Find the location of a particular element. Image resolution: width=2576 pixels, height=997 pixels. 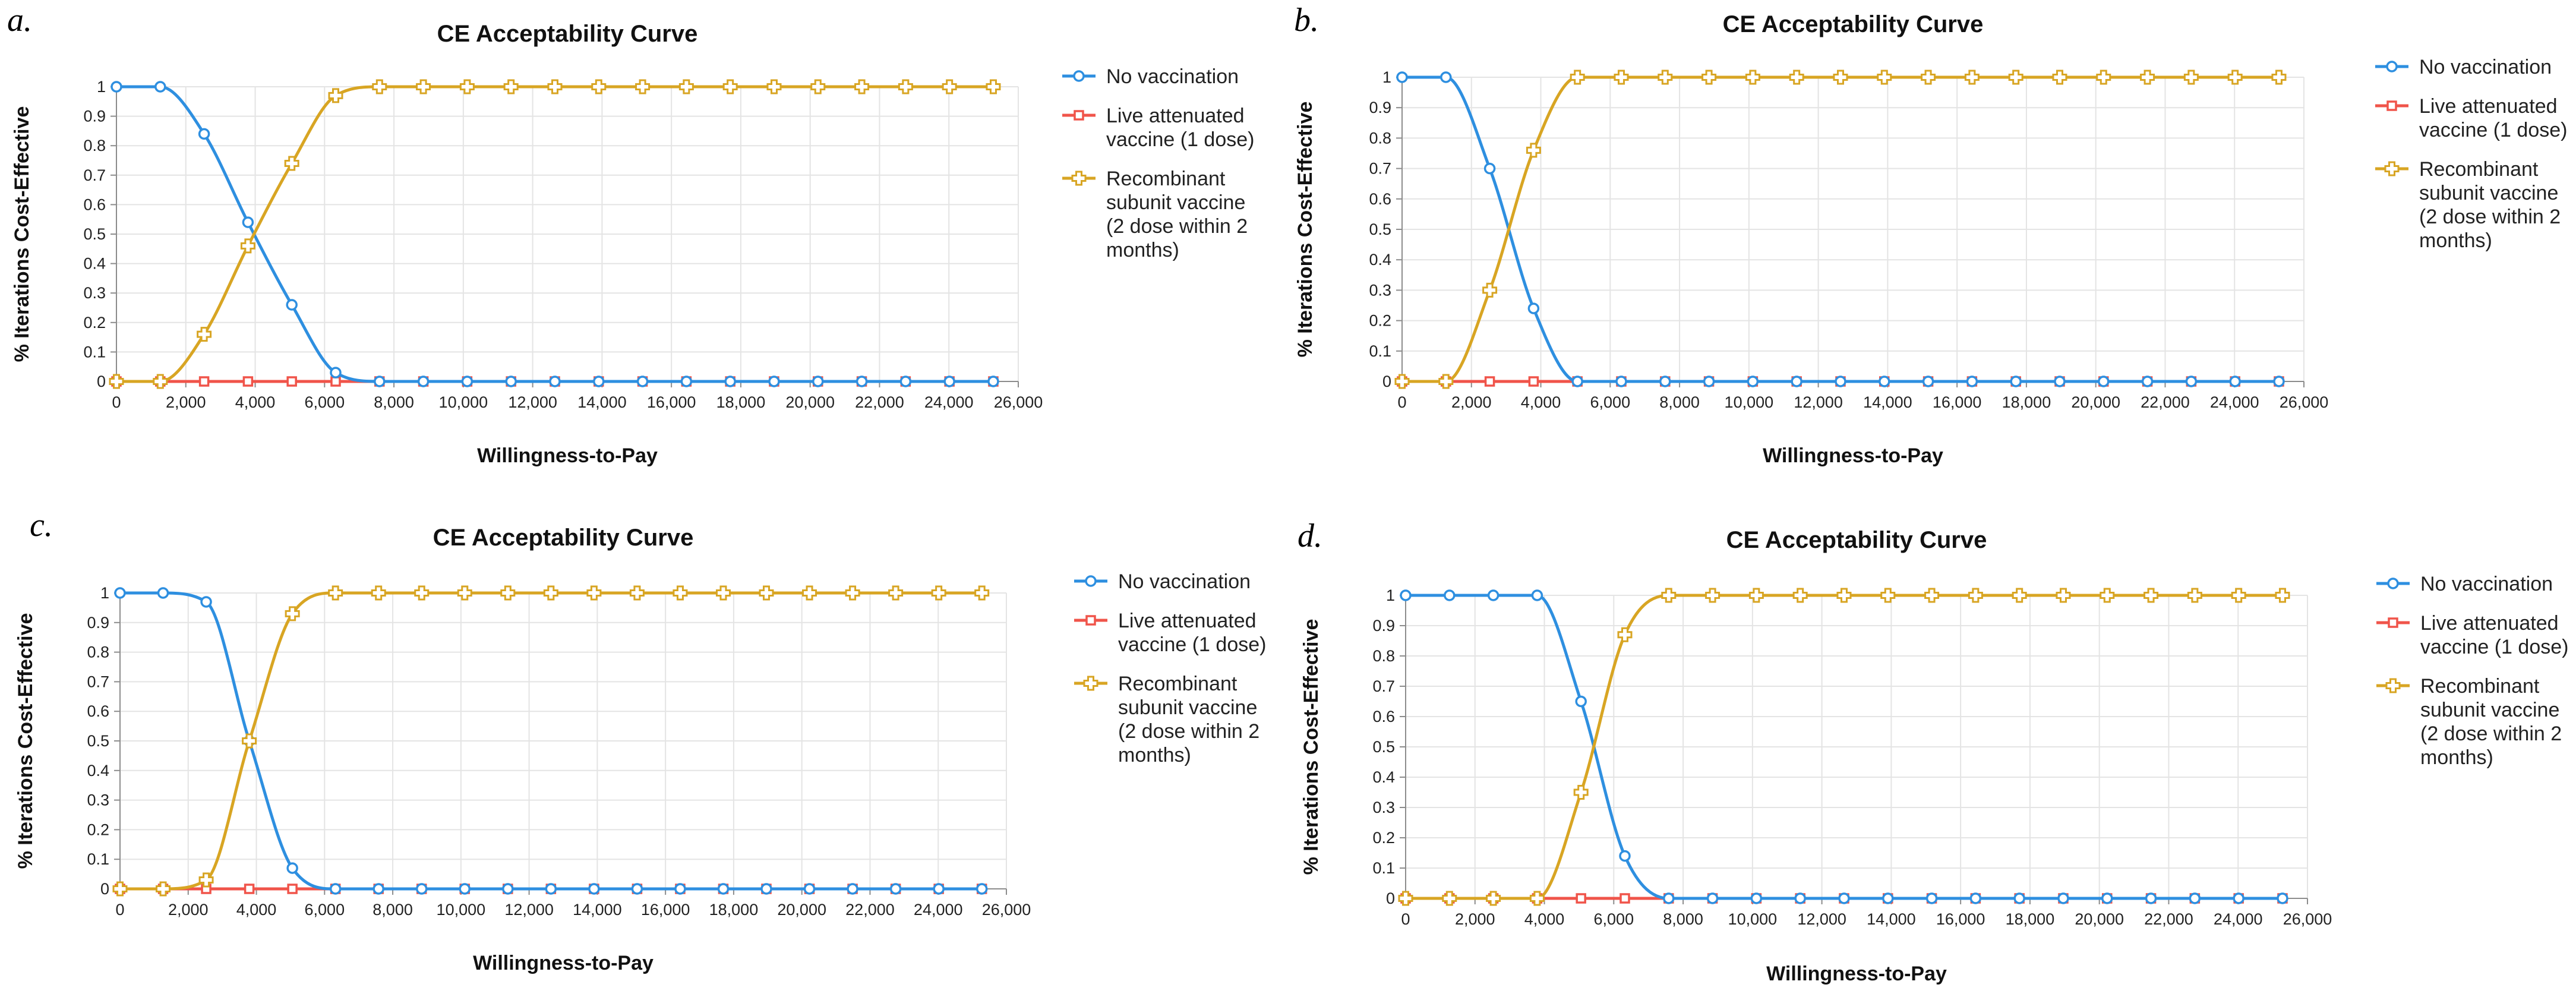

y-tick-label: 0.1 is located at coordinates (1383, 868).